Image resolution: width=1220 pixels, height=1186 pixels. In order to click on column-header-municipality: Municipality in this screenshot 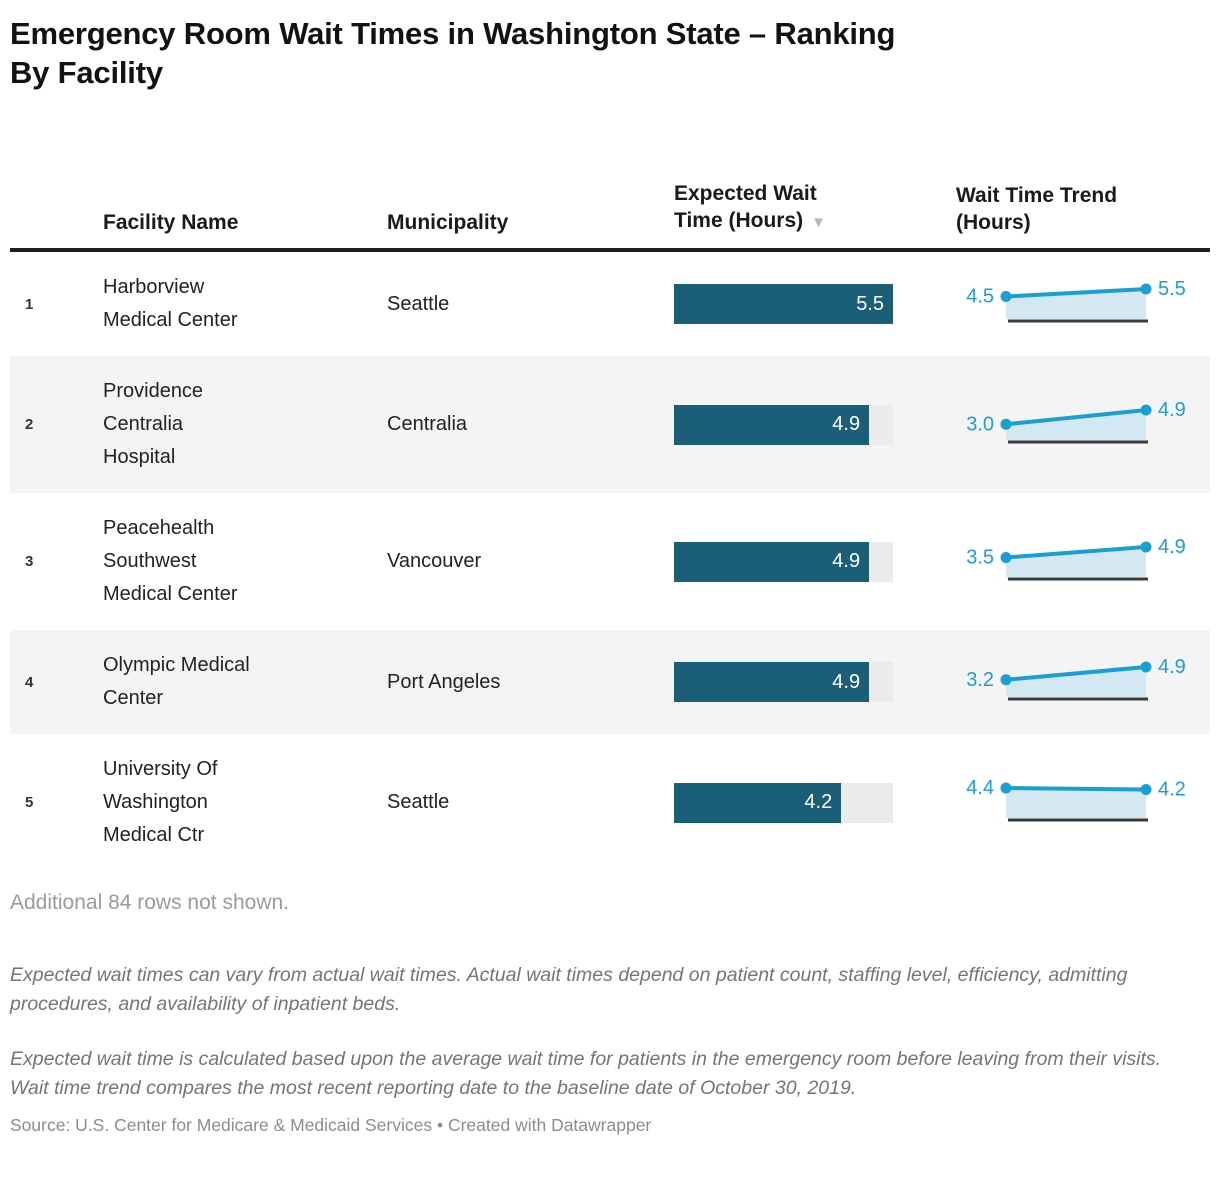, I will do `click(448, 222)`.